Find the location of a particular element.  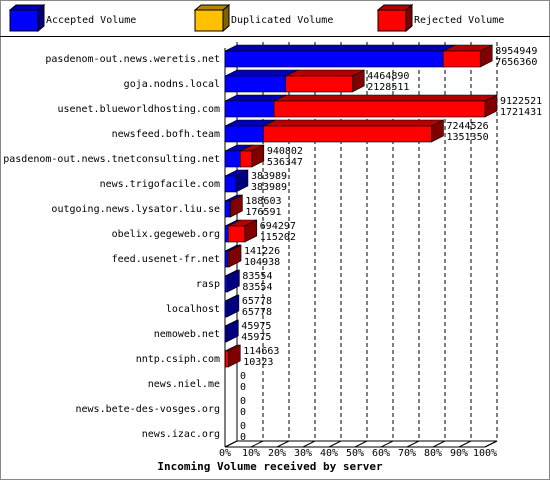

y-tick-label: feed.usenet-fr.net is located at coordinates (166, 259).